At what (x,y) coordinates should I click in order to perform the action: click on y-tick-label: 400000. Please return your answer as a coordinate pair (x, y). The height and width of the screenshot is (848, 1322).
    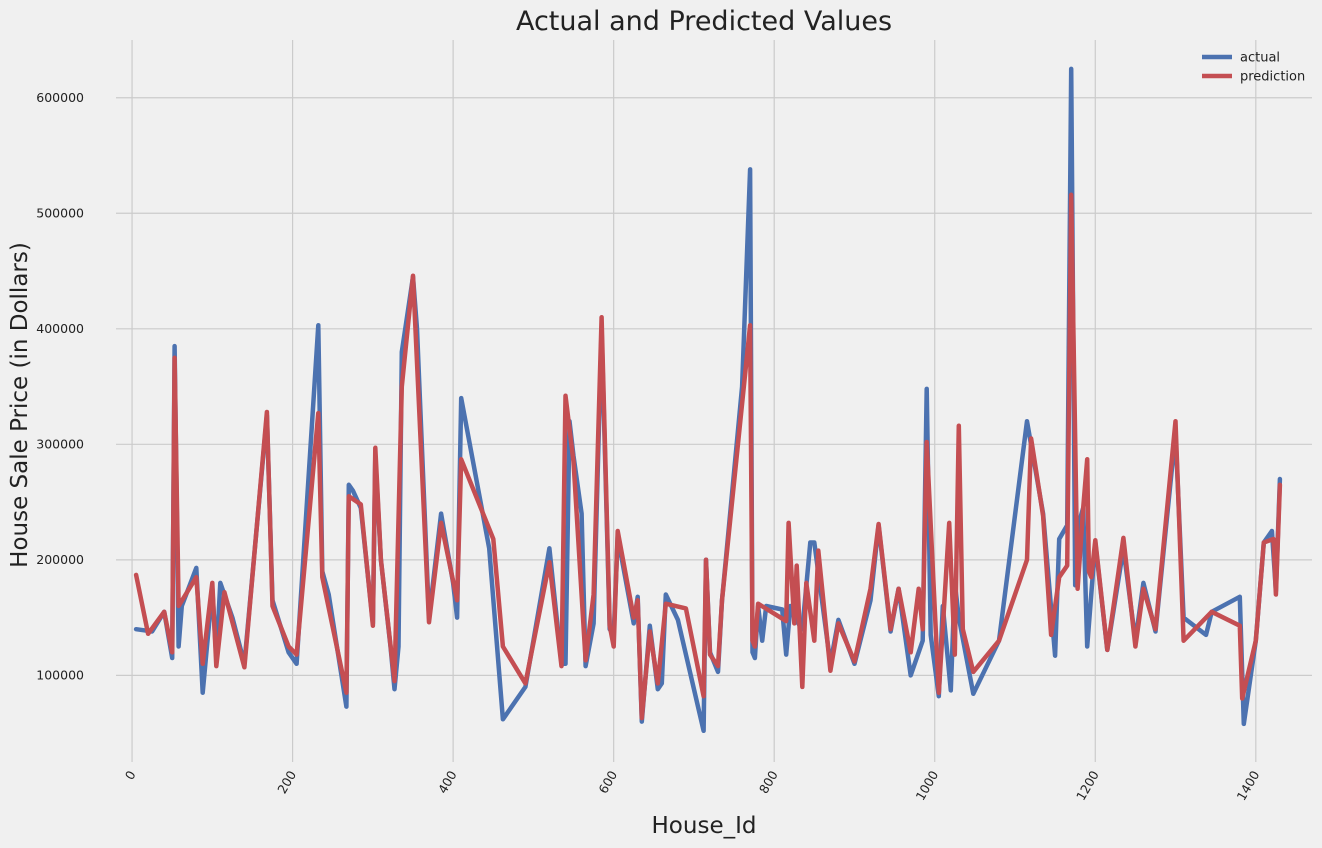
    Looking at the image, I should click on (60, 328).